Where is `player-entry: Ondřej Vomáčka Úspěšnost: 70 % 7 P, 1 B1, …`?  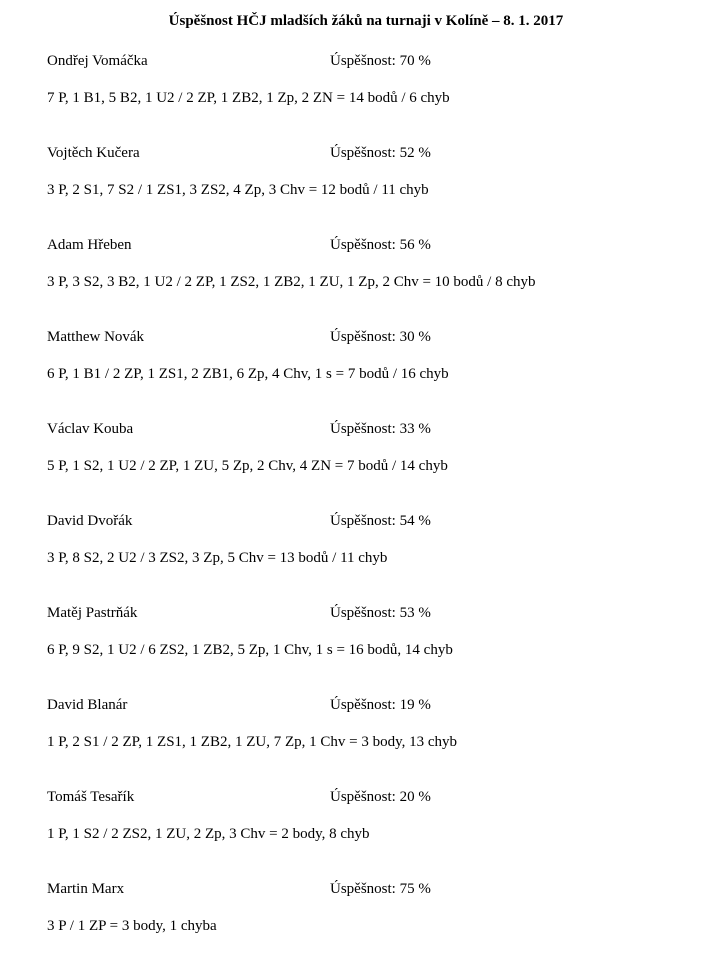
player-entry: Ondřej Vomáčka Úspěšnost: 70 % 7 P, 1 B1, … is located at coordinates (367, 98).